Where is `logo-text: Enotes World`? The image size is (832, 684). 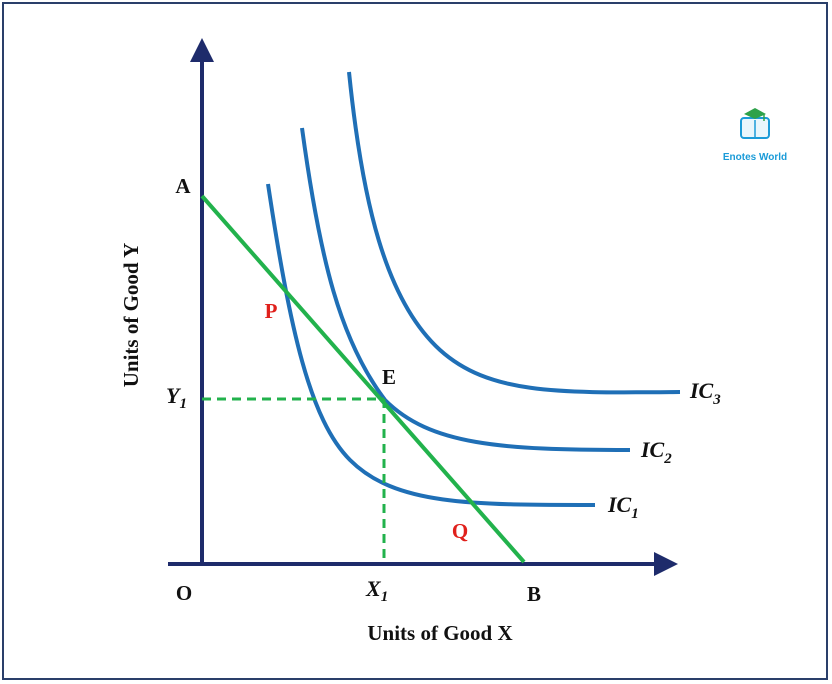 logo-text: Enotes World is located at coordinates (755, 157).